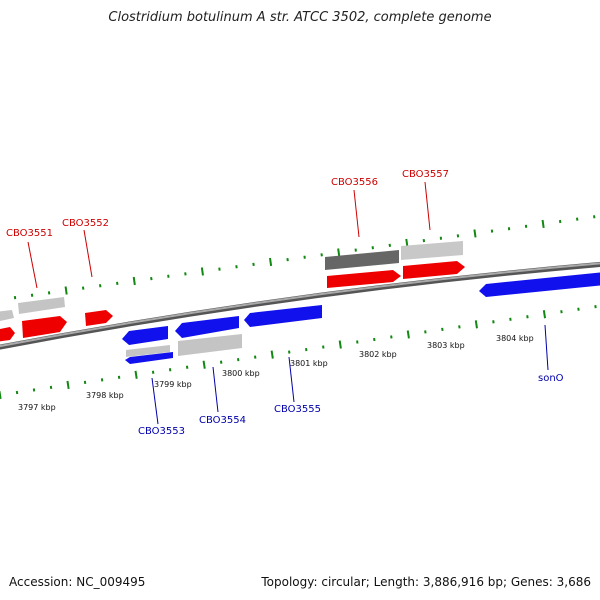 This screenshot has height=600, width=600. Describe the element at coordinates (7, 334) in the screenshot. I see `feature-gene-forward` at that location.